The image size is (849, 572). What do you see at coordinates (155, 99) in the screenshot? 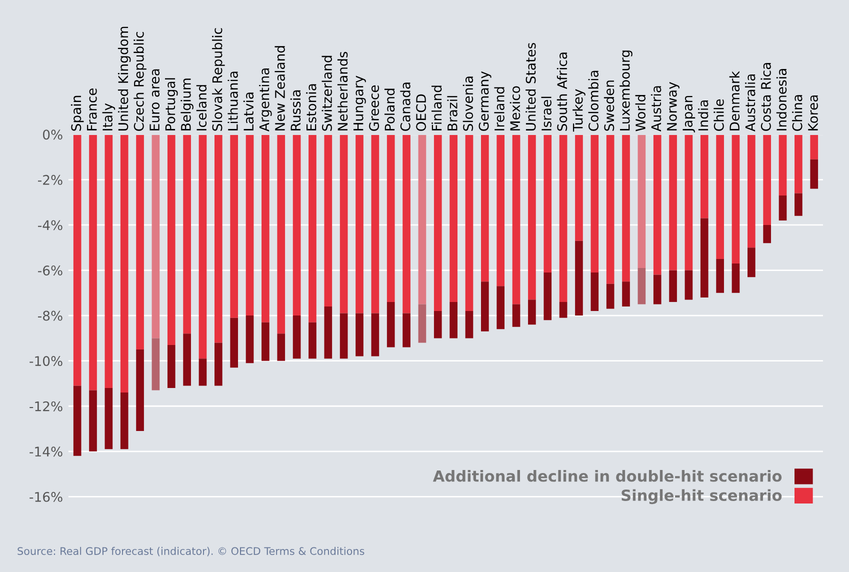
I see `x-tick-label: Euro area` at bounding box center [155, 99].